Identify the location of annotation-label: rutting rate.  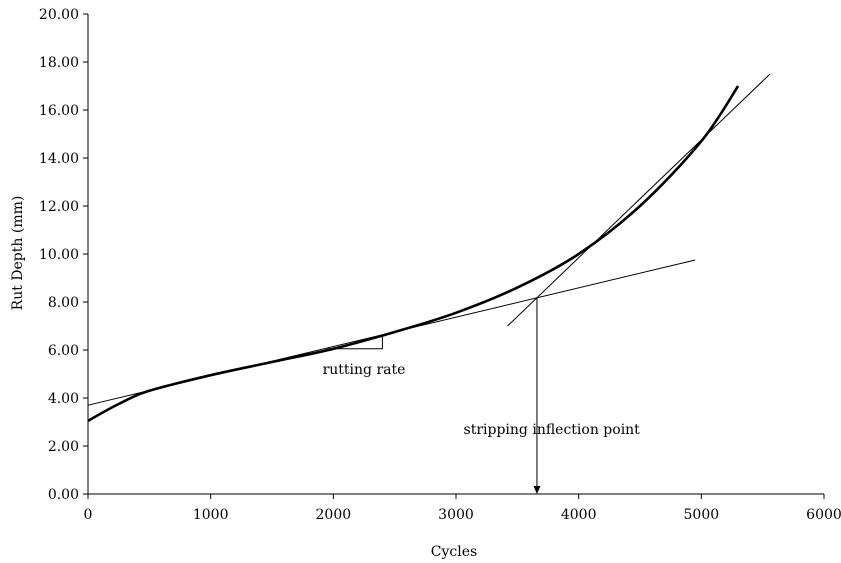
(364, 370).